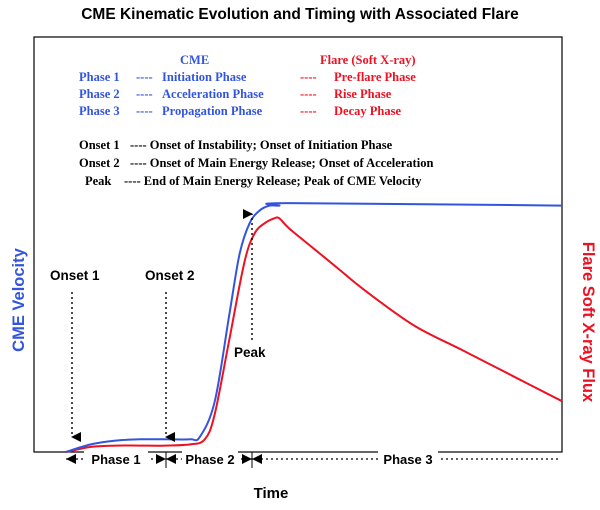 Image resolution: width=600 pixels, height=510 pixels. I want to click on legend-phase-label: Phase 3, so click(99, 111).